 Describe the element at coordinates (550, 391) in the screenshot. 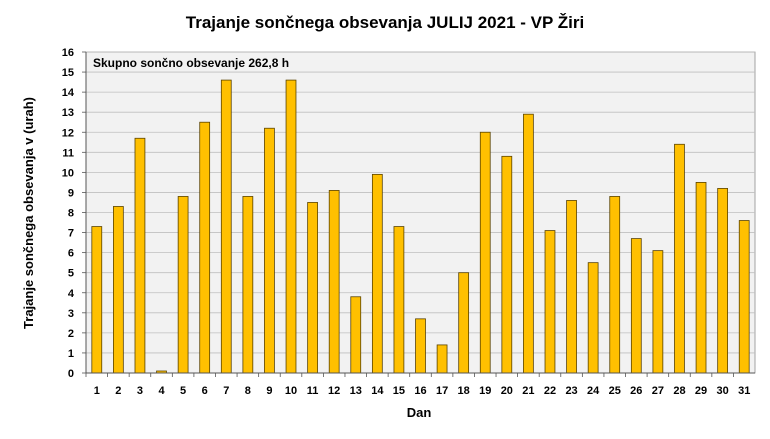

I see `x-tick-label: 22` at that location.